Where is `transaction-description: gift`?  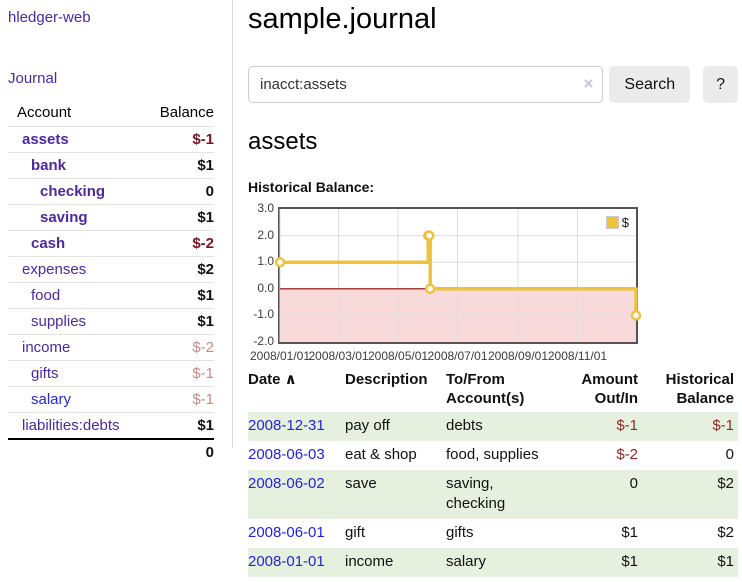 transaction-description: gift is located at coordinates (355, 532).